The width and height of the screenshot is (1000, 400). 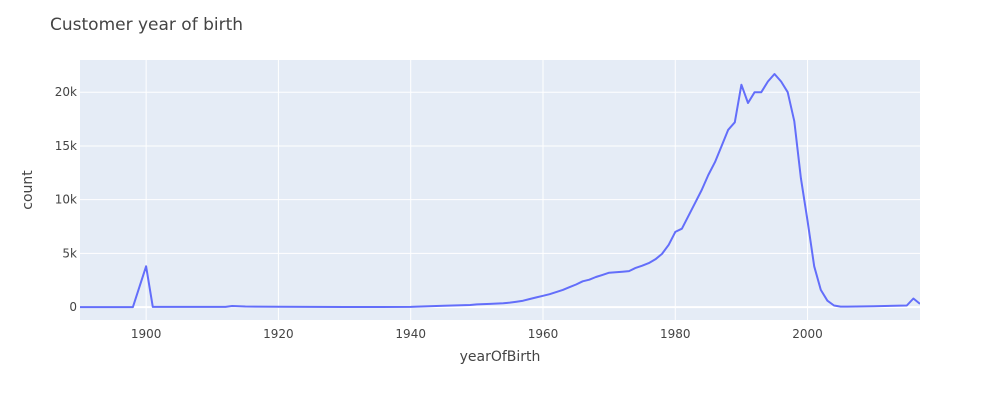 I want to click on y-tick-label: 5k, so click(x=69, y=253).